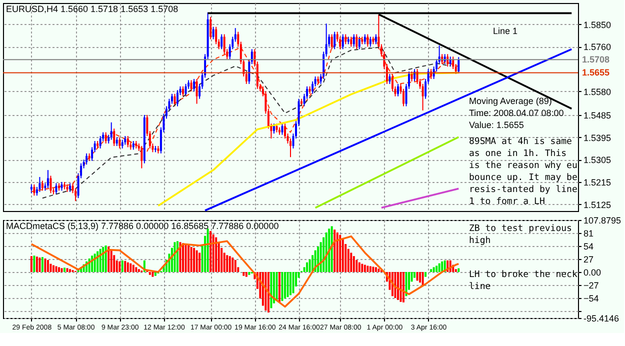 This screenshot has width=625, height=346. I want to click on ref-line-label: 1.5655, so click(596, 73).